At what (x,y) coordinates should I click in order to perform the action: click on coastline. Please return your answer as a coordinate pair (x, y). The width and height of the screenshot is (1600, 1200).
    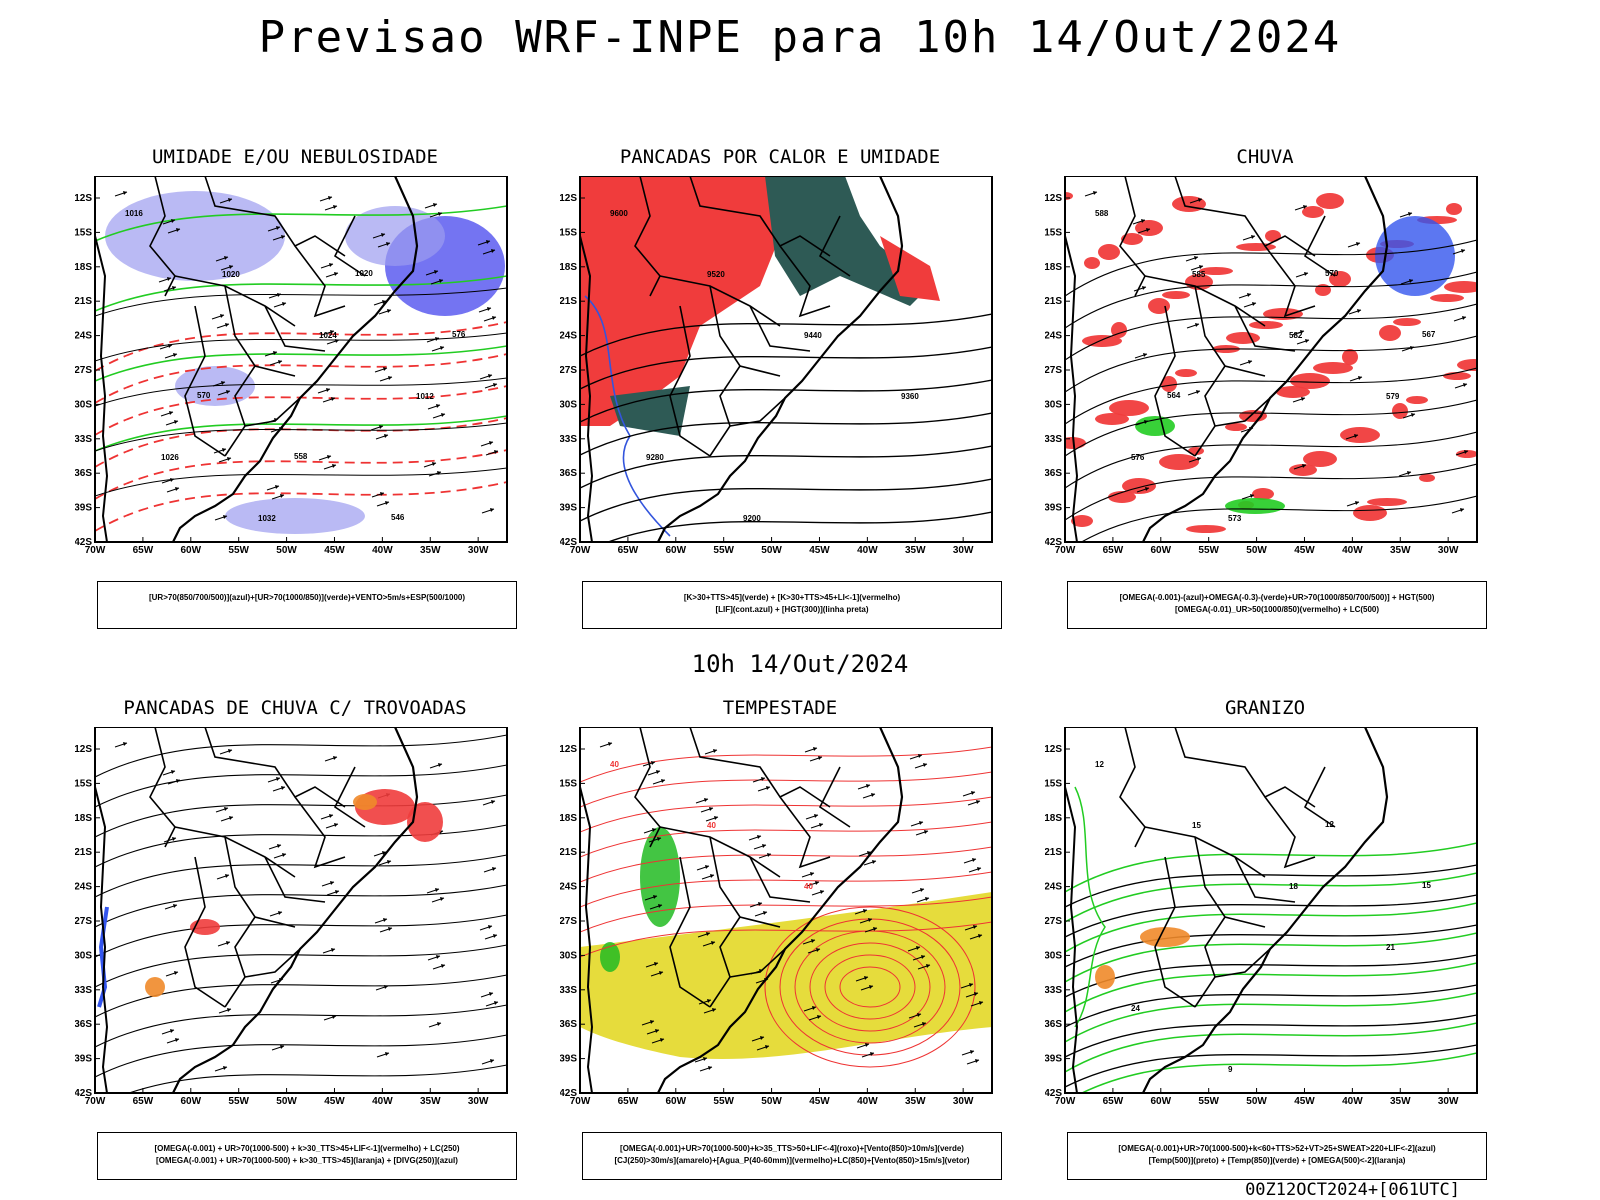
    Looking at the image, I should click on (102, 388).